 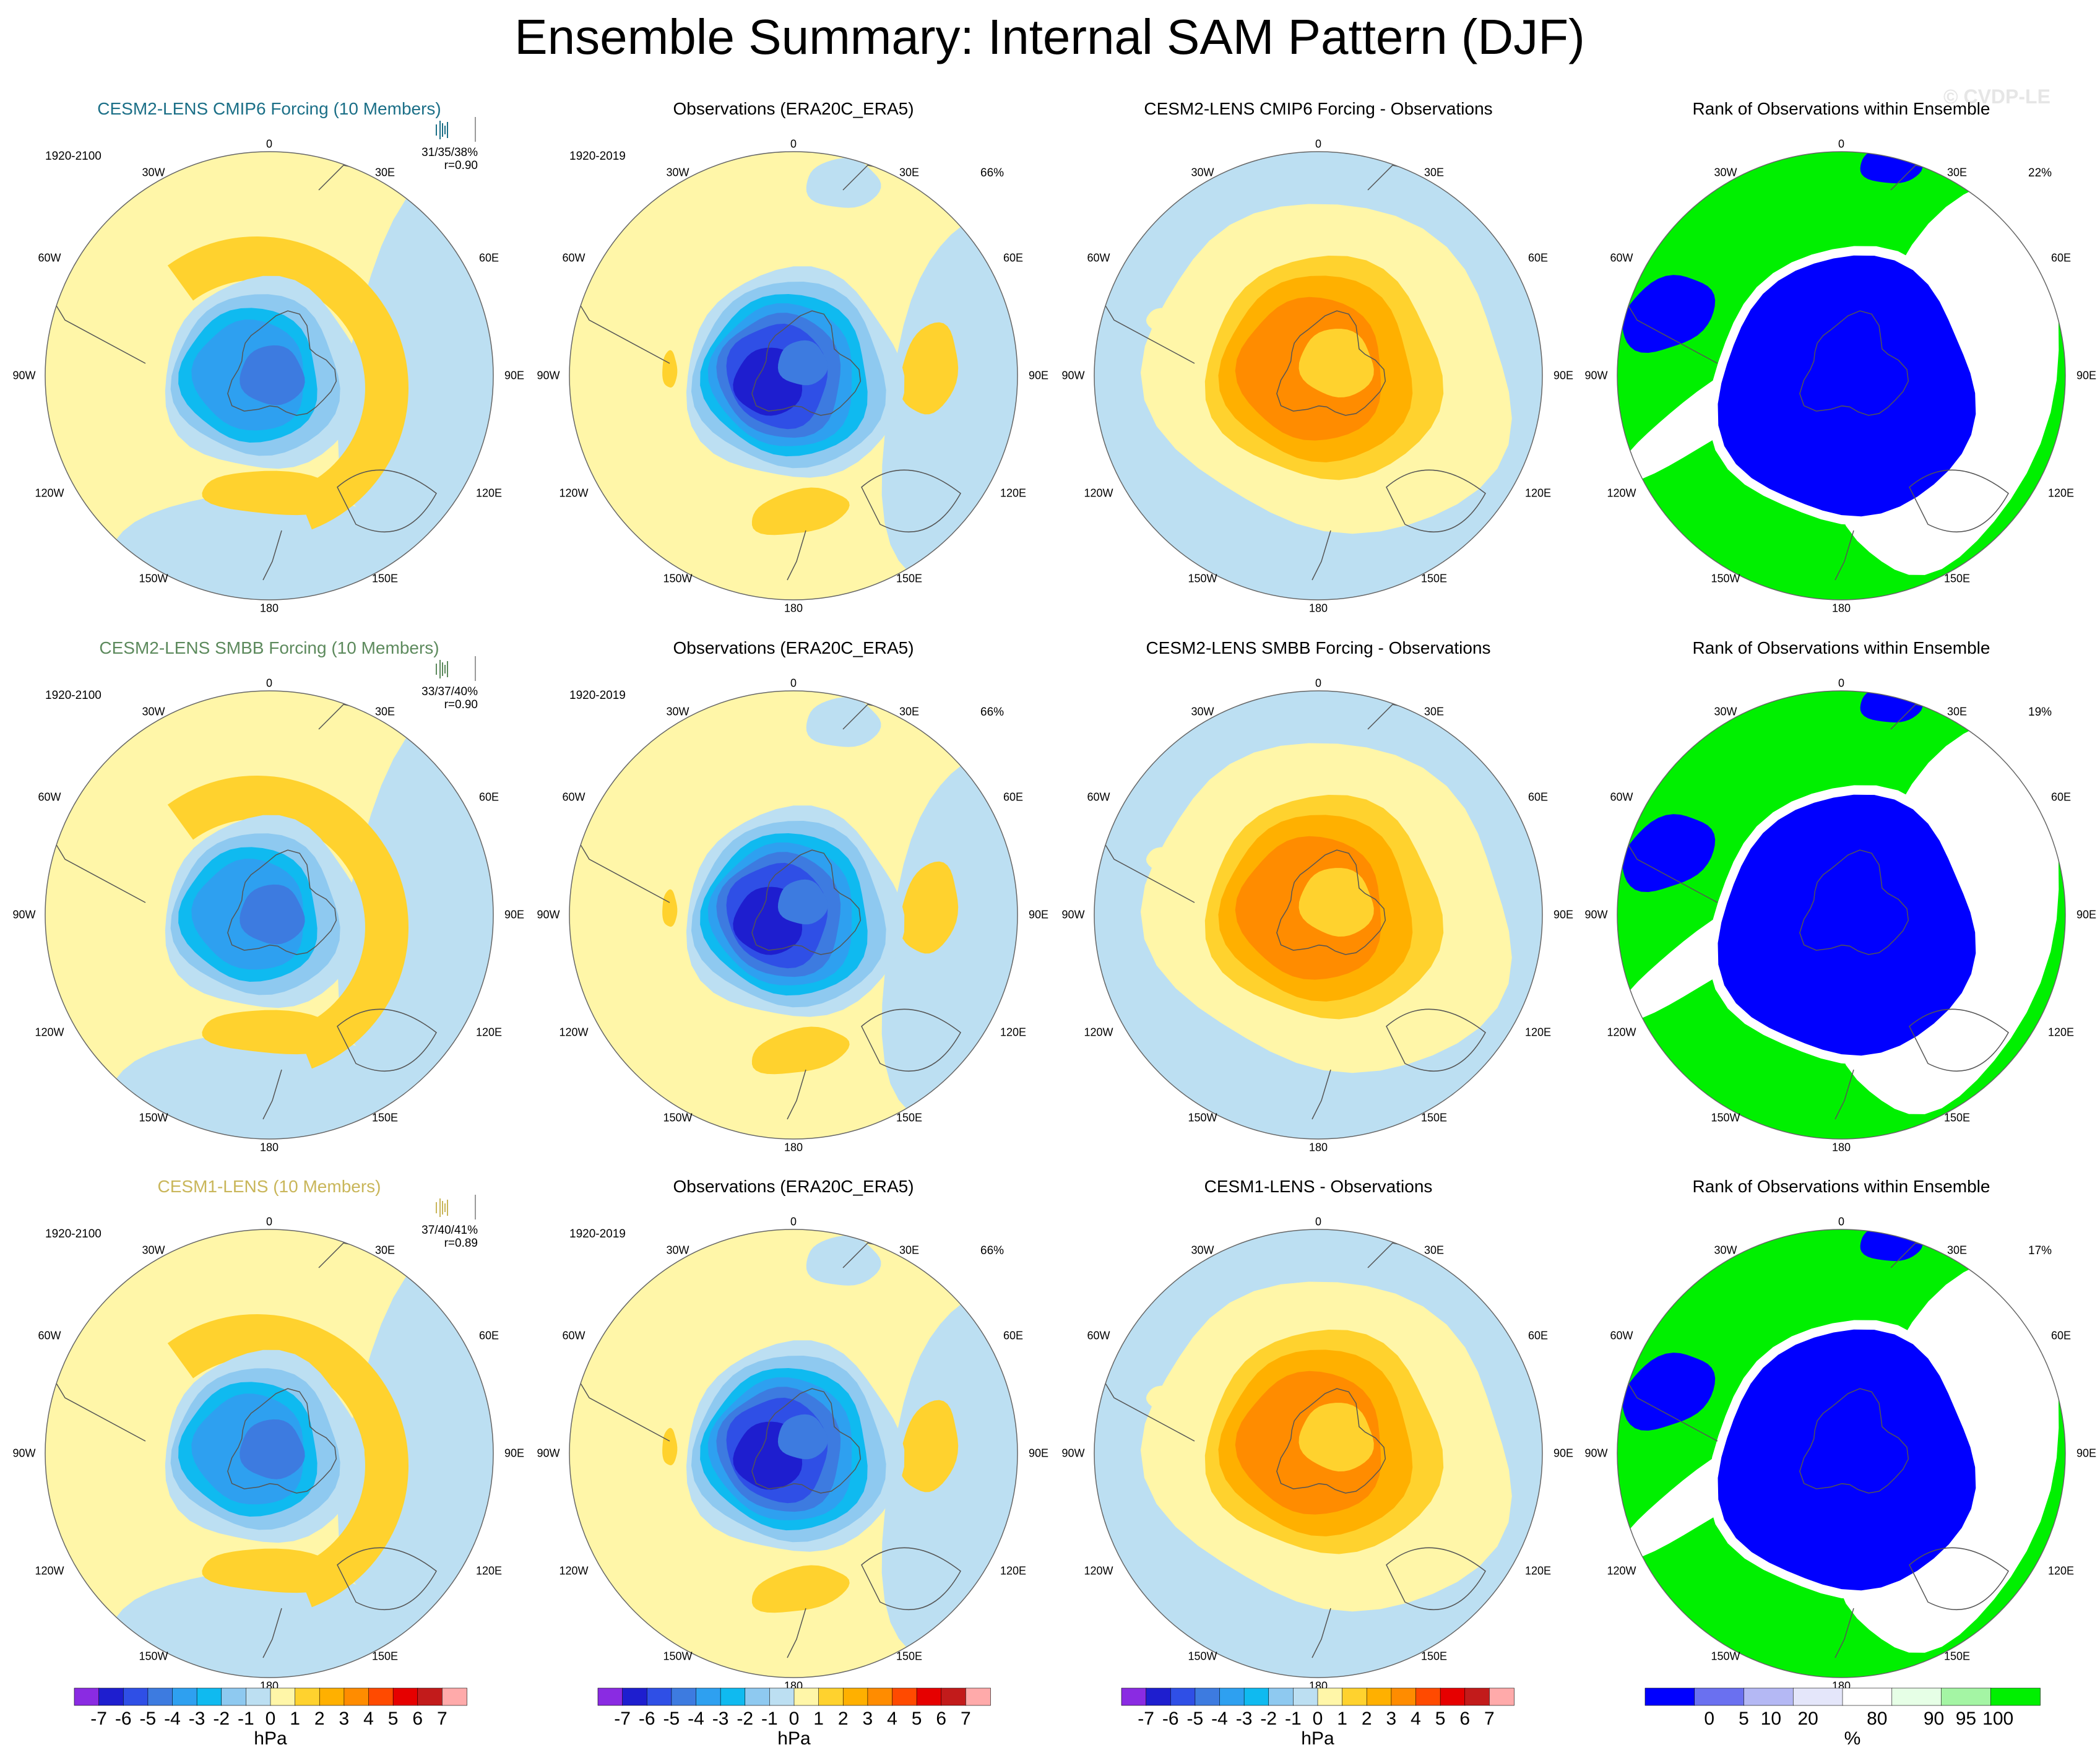 What do you see at coordinates (800, 1589) in the screenshot?
I see `positive-blob-south` at bounding box center [800, 1589].